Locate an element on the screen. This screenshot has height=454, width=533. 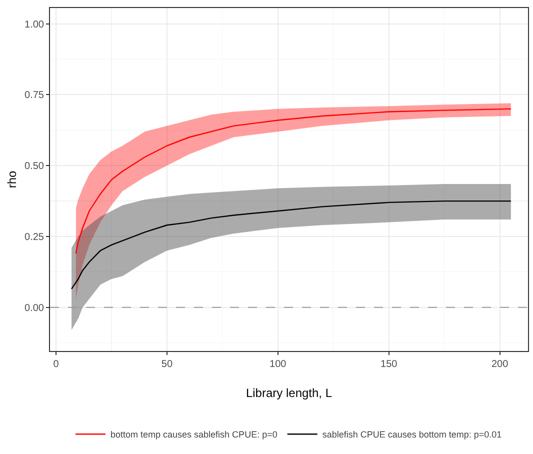
y-tick-label: 0.00 is located at coordinates (34, 308).